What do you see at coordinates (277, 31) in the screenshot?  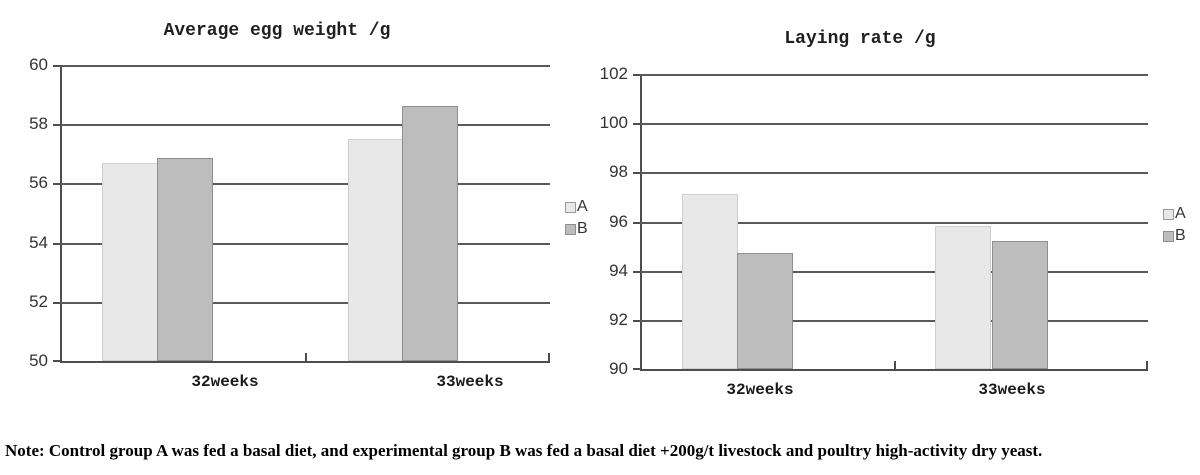 I see `left-chart-title: Average egg weight /g` at bounding box center [277, 31].